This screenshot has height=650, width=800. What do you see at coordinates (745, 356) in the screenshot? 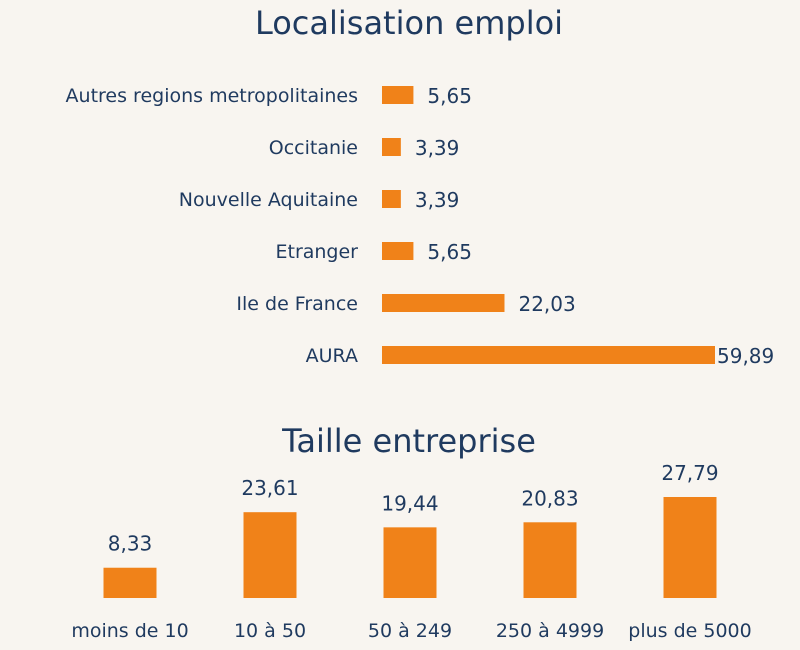
I see `value-label-aura: 59,89` at bounding box center [745, 356].